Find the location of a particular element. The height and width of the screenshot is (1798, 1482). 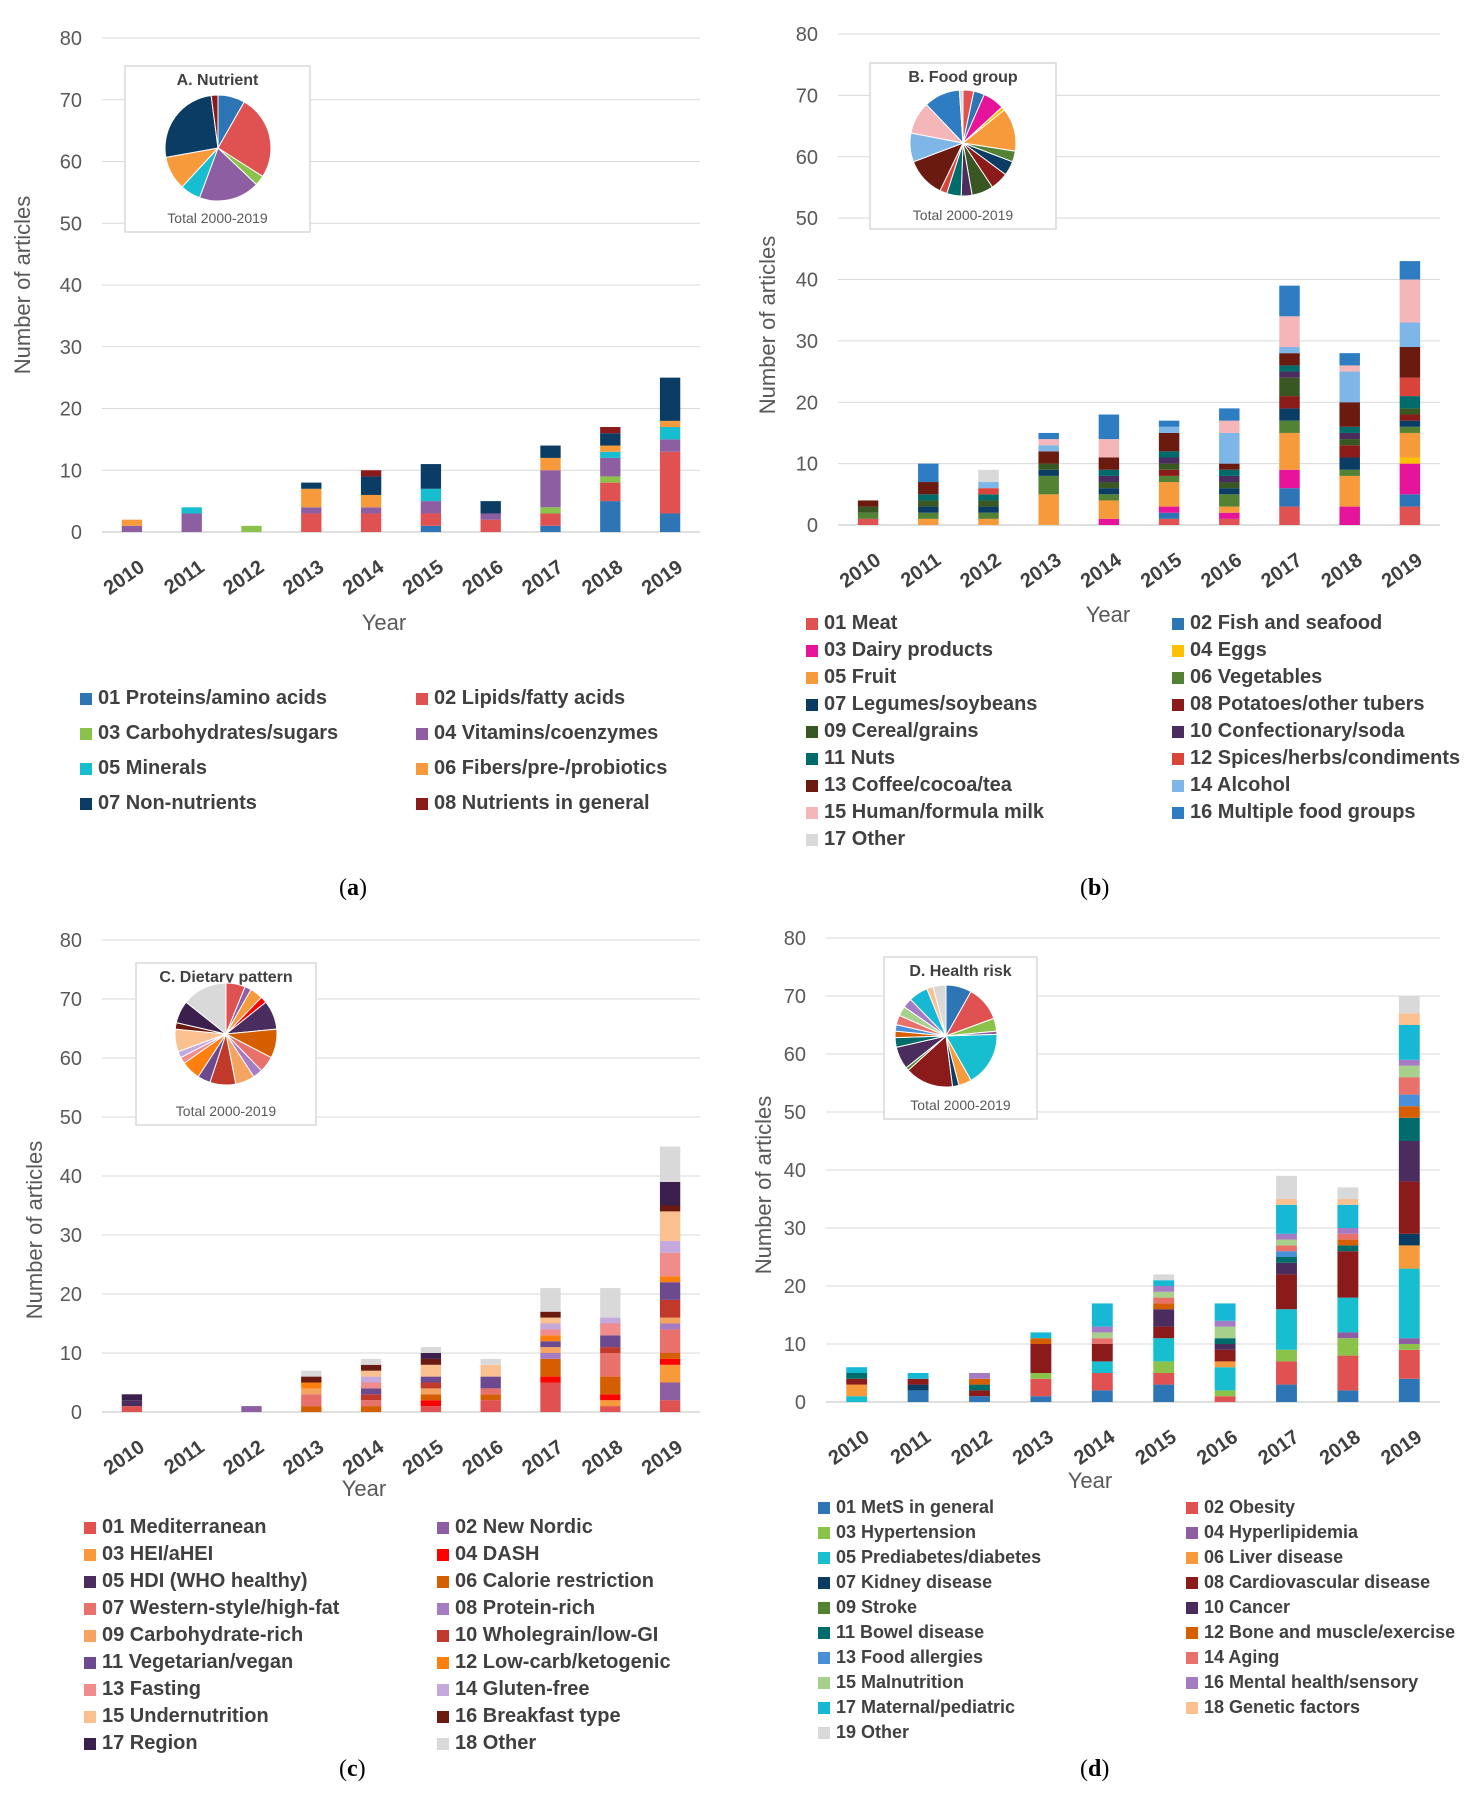

pie-slice is located at coordinates (228, 174).